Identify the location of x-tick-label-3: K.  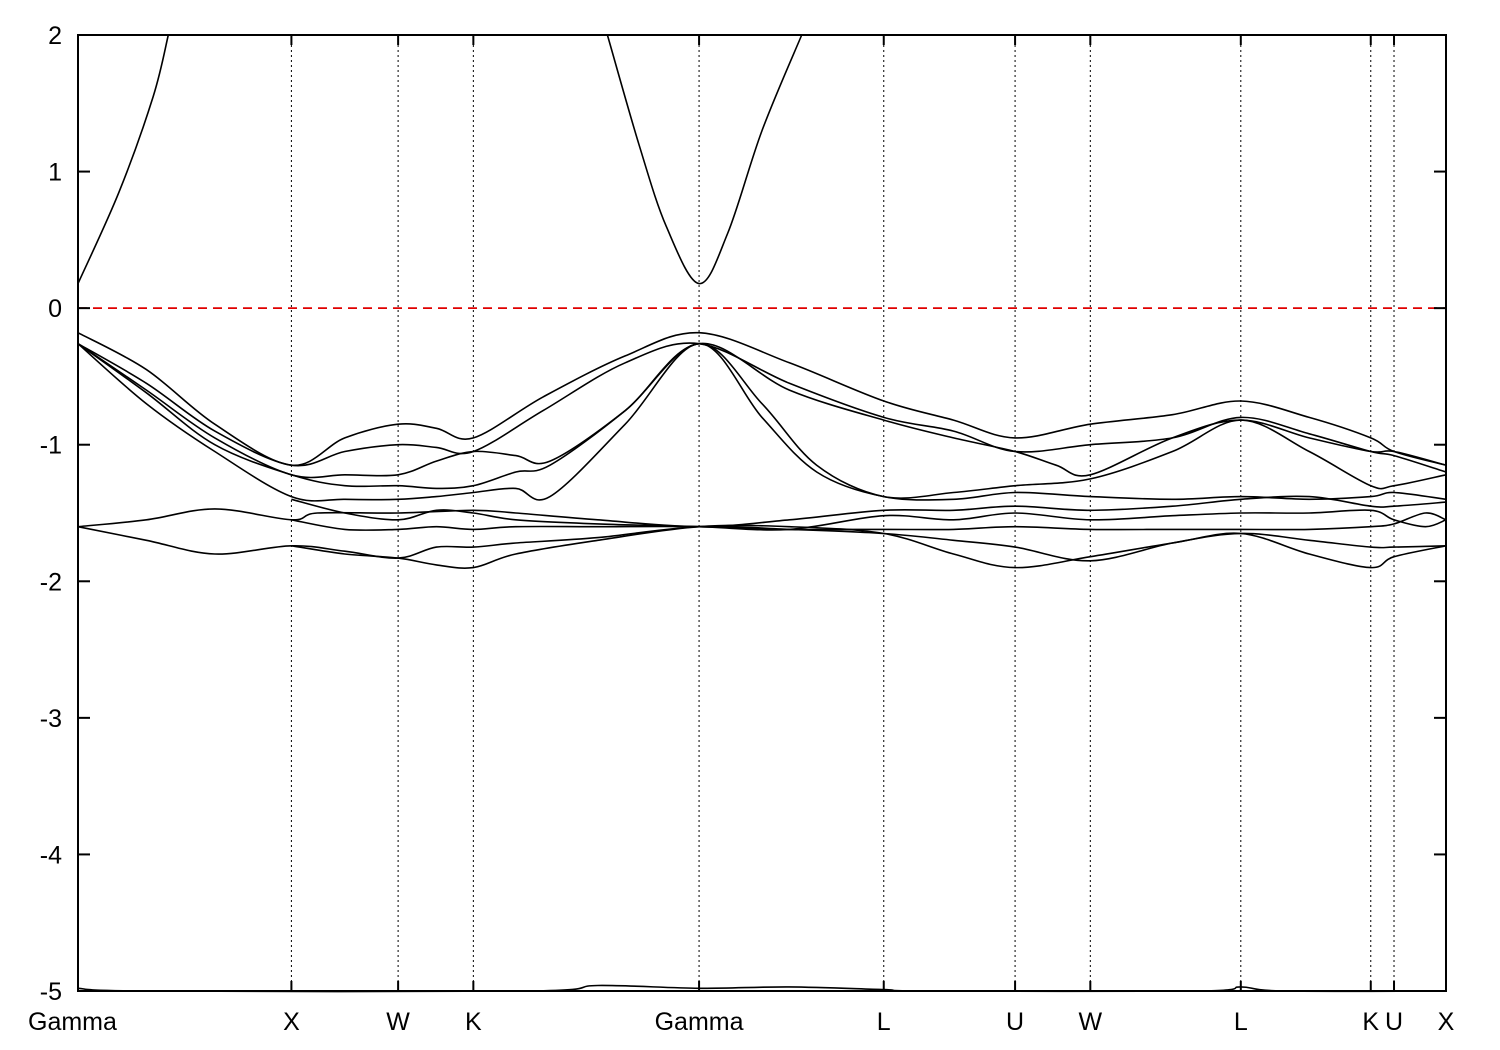
(473, 1022).